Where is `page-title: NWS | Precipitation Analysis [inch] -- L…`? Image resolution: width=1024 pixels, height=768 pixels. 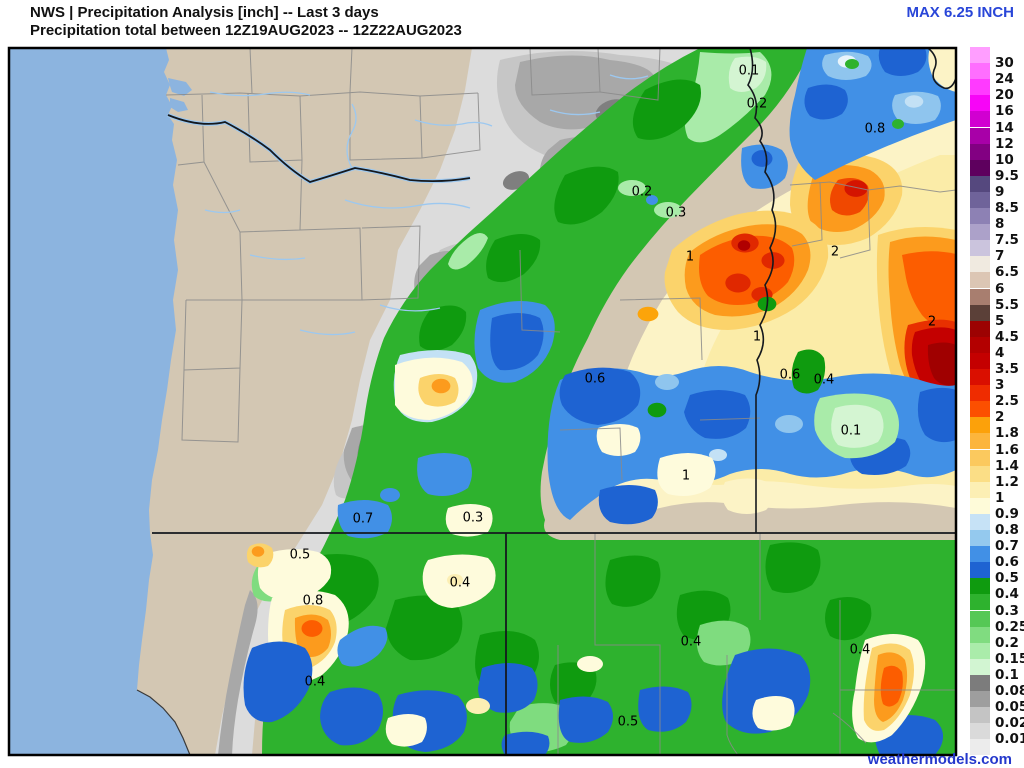
page-title: NWS | Precipitation Analysis [inch] -- L… is located at coordinates (204, 12).